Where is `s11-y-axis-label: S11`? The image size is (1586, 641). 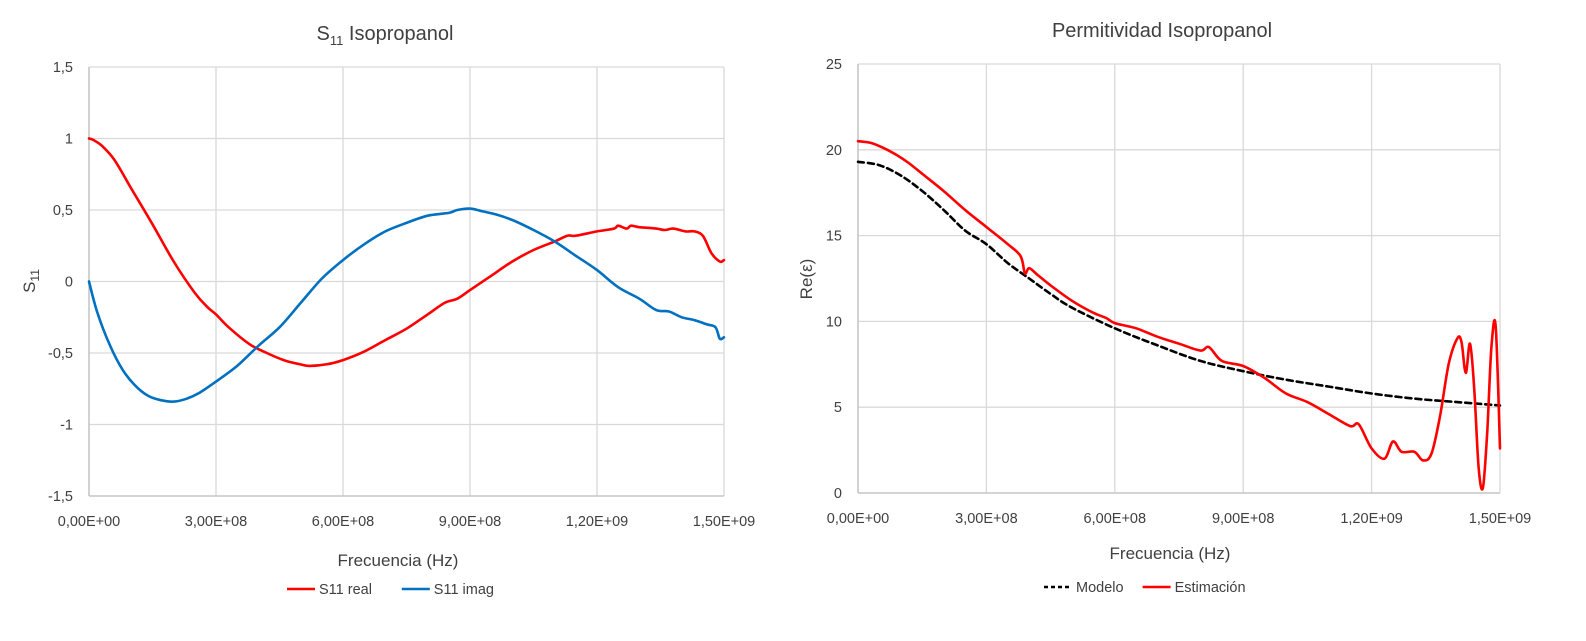 s11-y-axis-label: S11 is located at coordinates (31, 281).